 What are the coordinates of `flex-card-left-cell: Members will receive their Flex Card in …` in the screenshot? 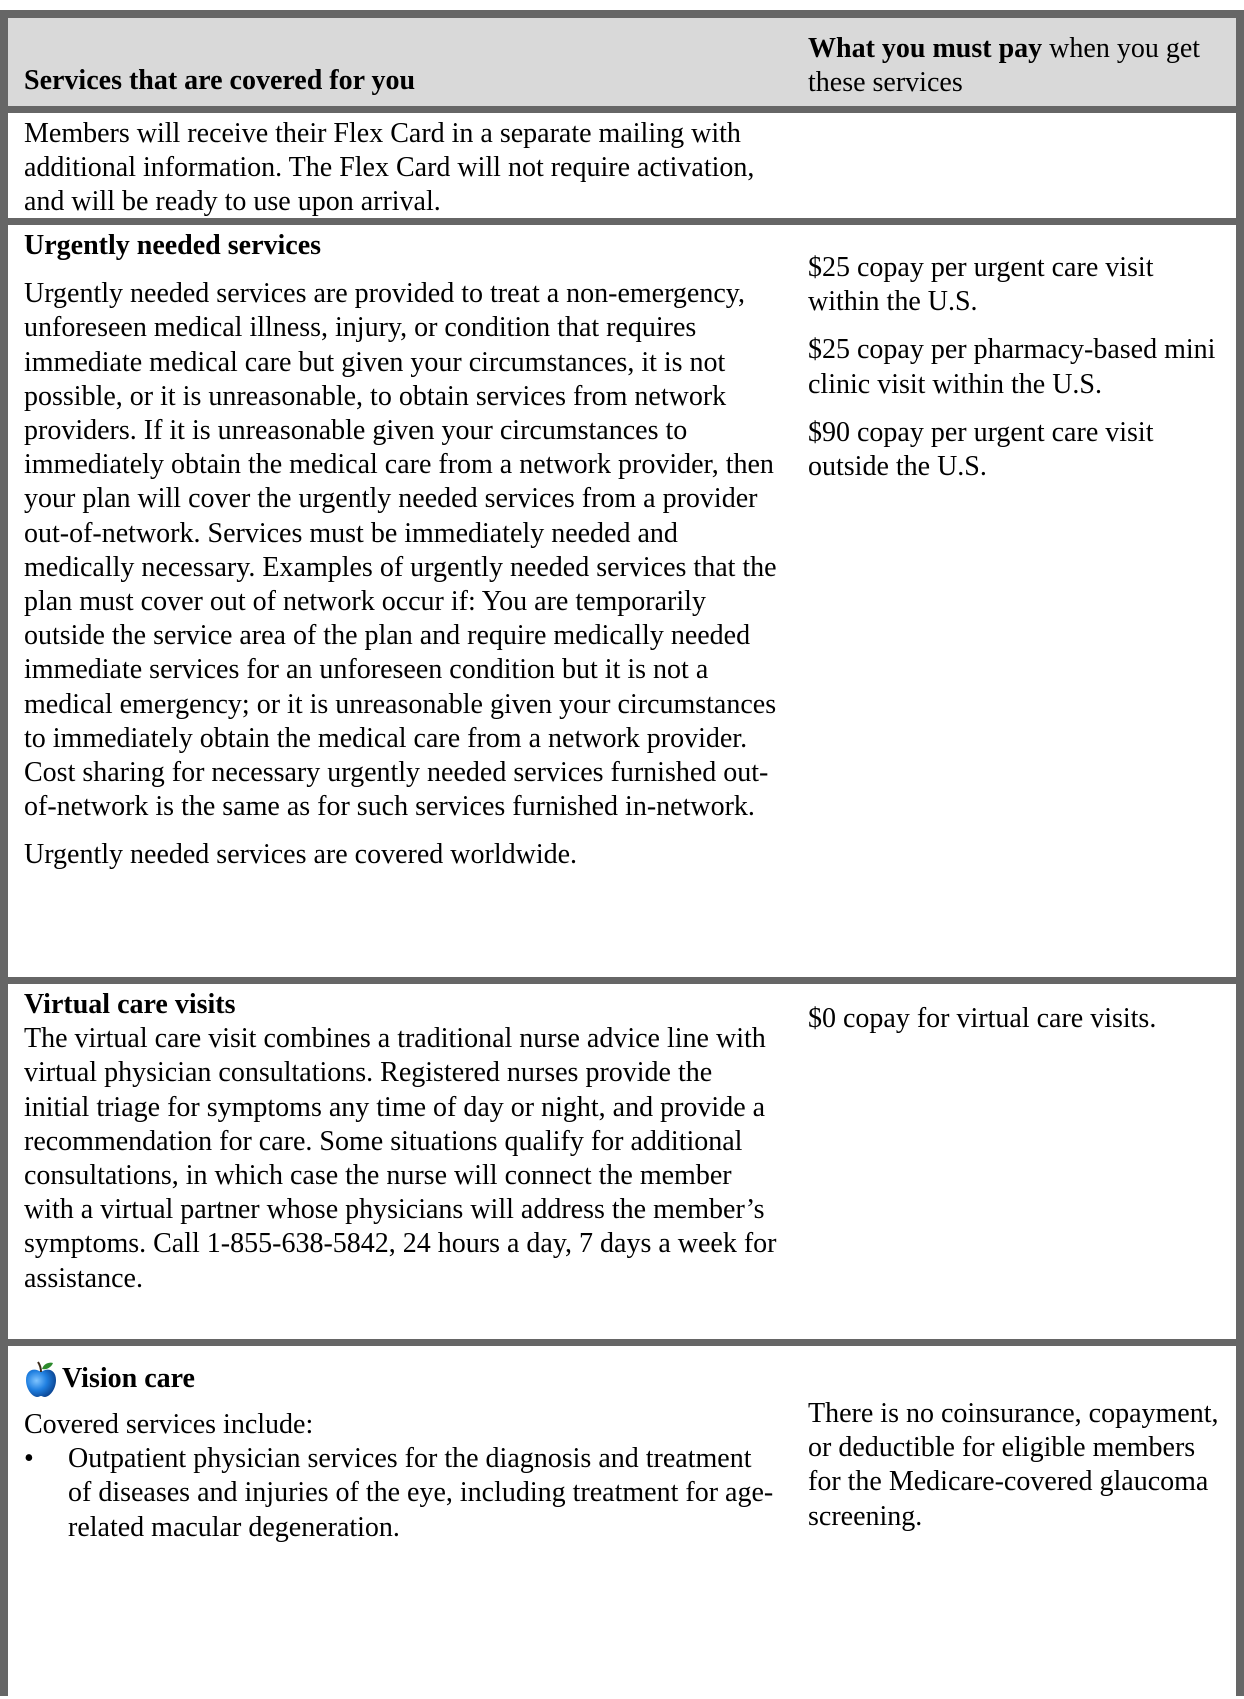 It's located at (401, 165).